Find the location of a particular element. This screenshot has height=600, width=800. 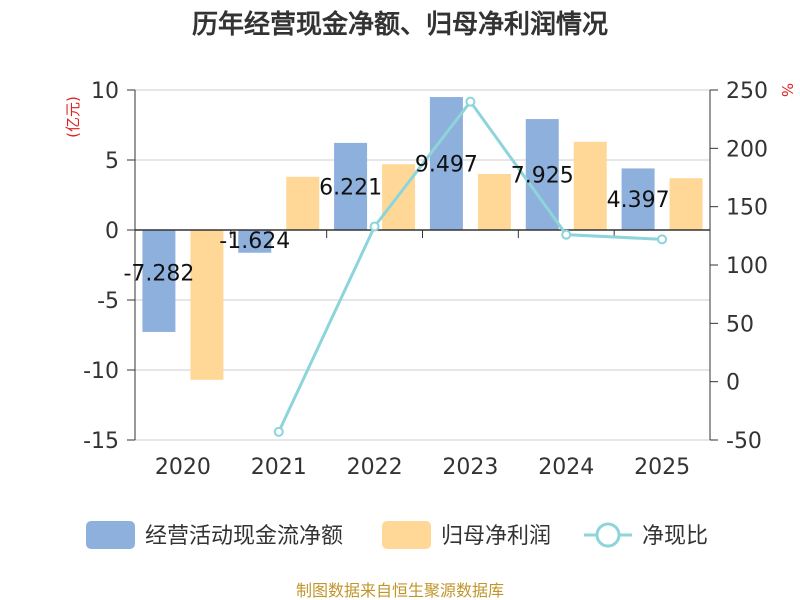

legend: 经营活动现金流净额 归母净利润 净现比 is located at coordinates (397, 535).